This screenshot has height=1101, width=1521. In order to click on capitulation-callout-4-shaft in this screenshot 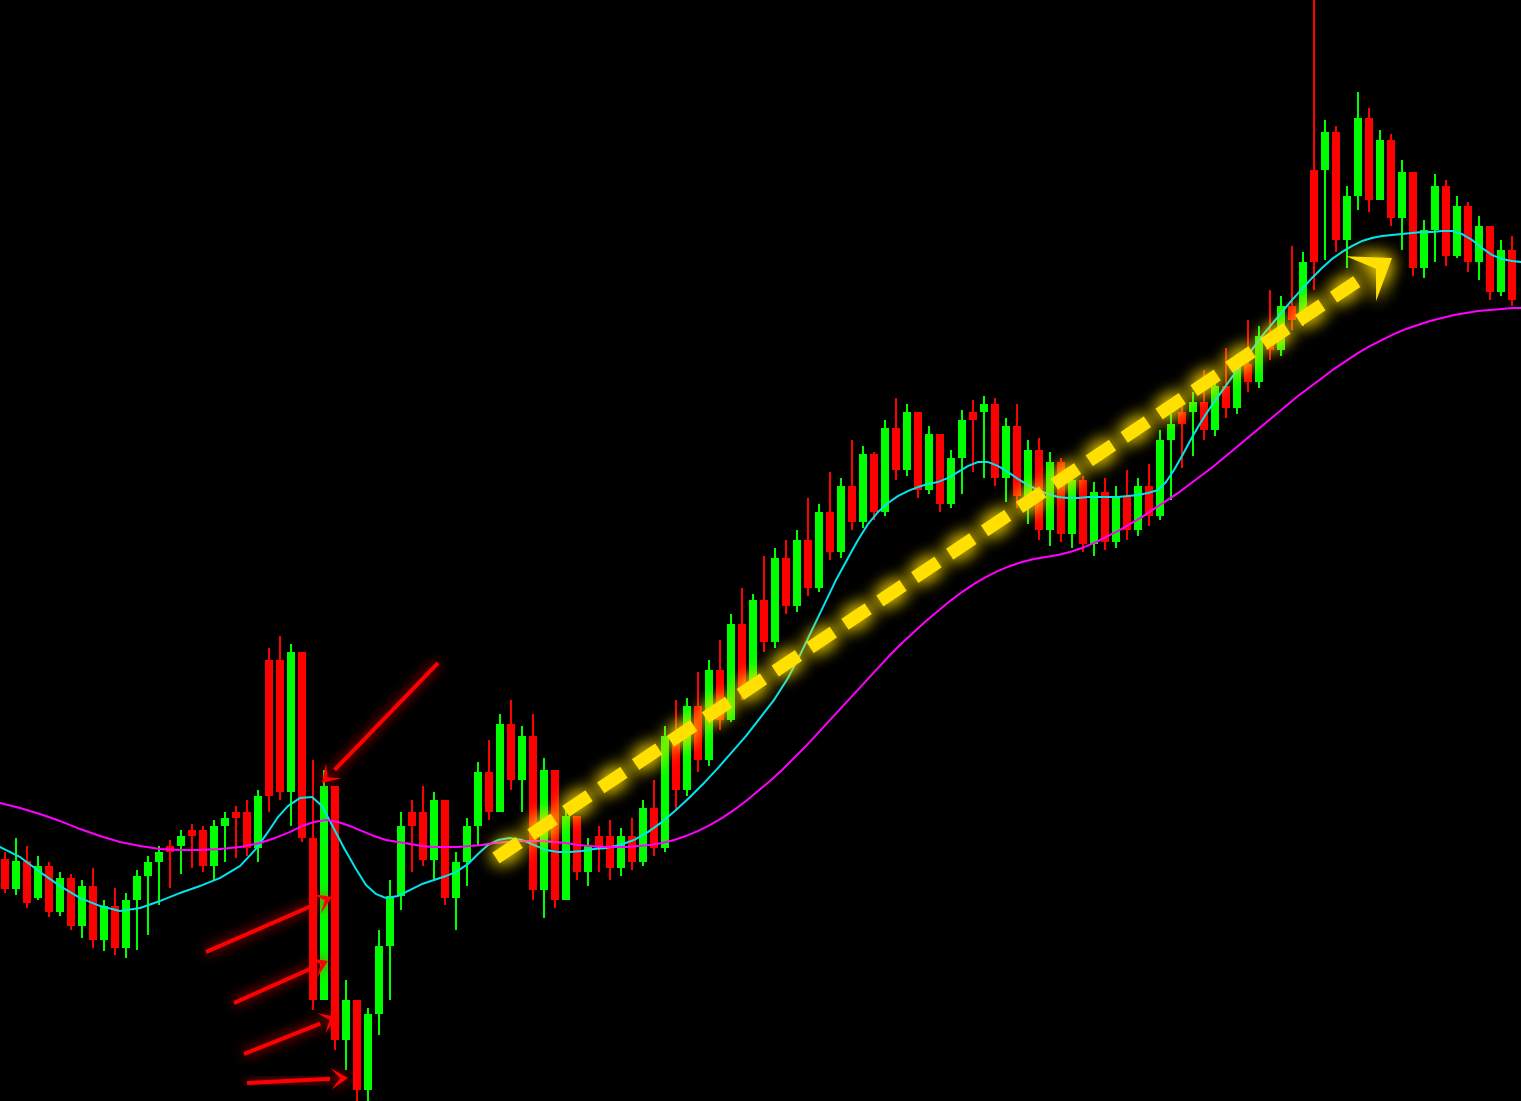, I will do `click(288, 1080)`.